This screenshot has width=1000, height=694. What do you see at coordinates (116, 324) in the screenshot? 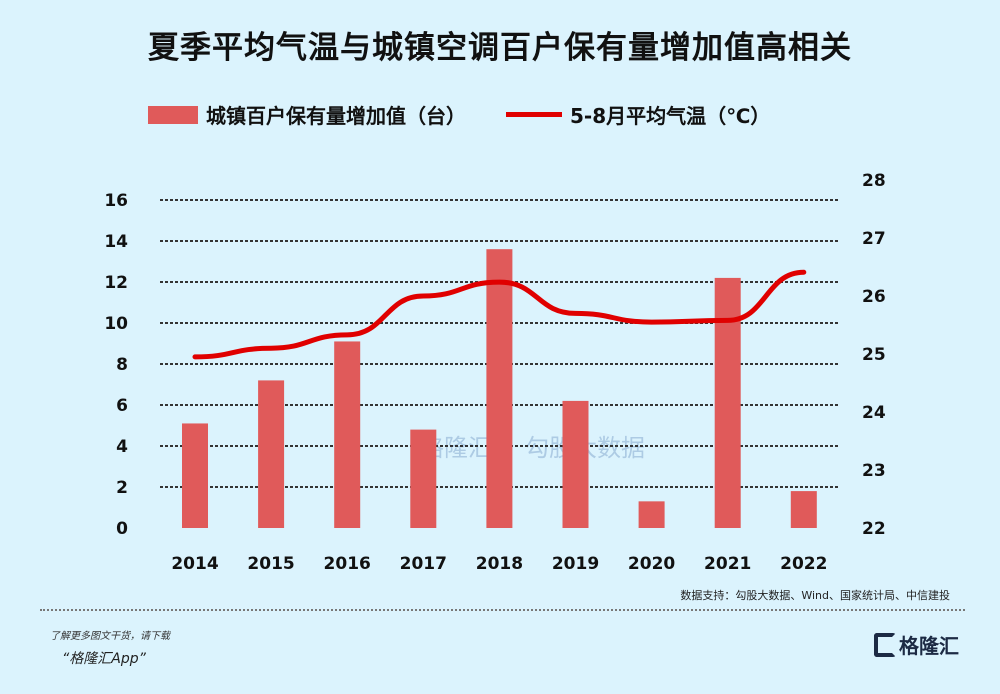
I see `y-left-tick-label: 10` at bounding box center [116, 324].